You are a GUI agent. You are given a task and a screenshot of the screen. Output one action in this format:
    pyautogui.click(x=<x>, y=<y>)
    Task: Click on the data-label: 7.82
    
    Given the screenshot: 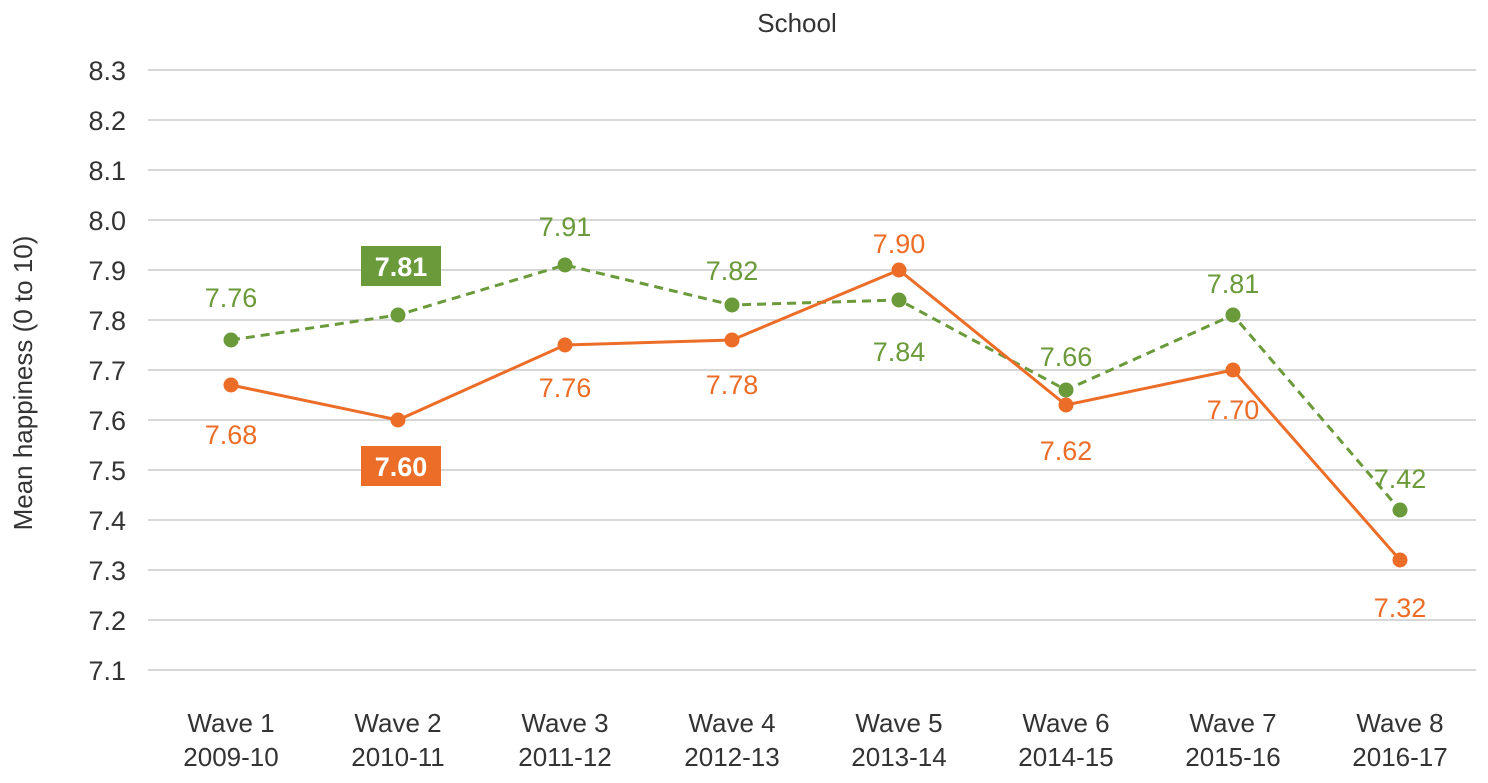 What is the action you would take?
    pyautogui.click(x=732, y=271)
    